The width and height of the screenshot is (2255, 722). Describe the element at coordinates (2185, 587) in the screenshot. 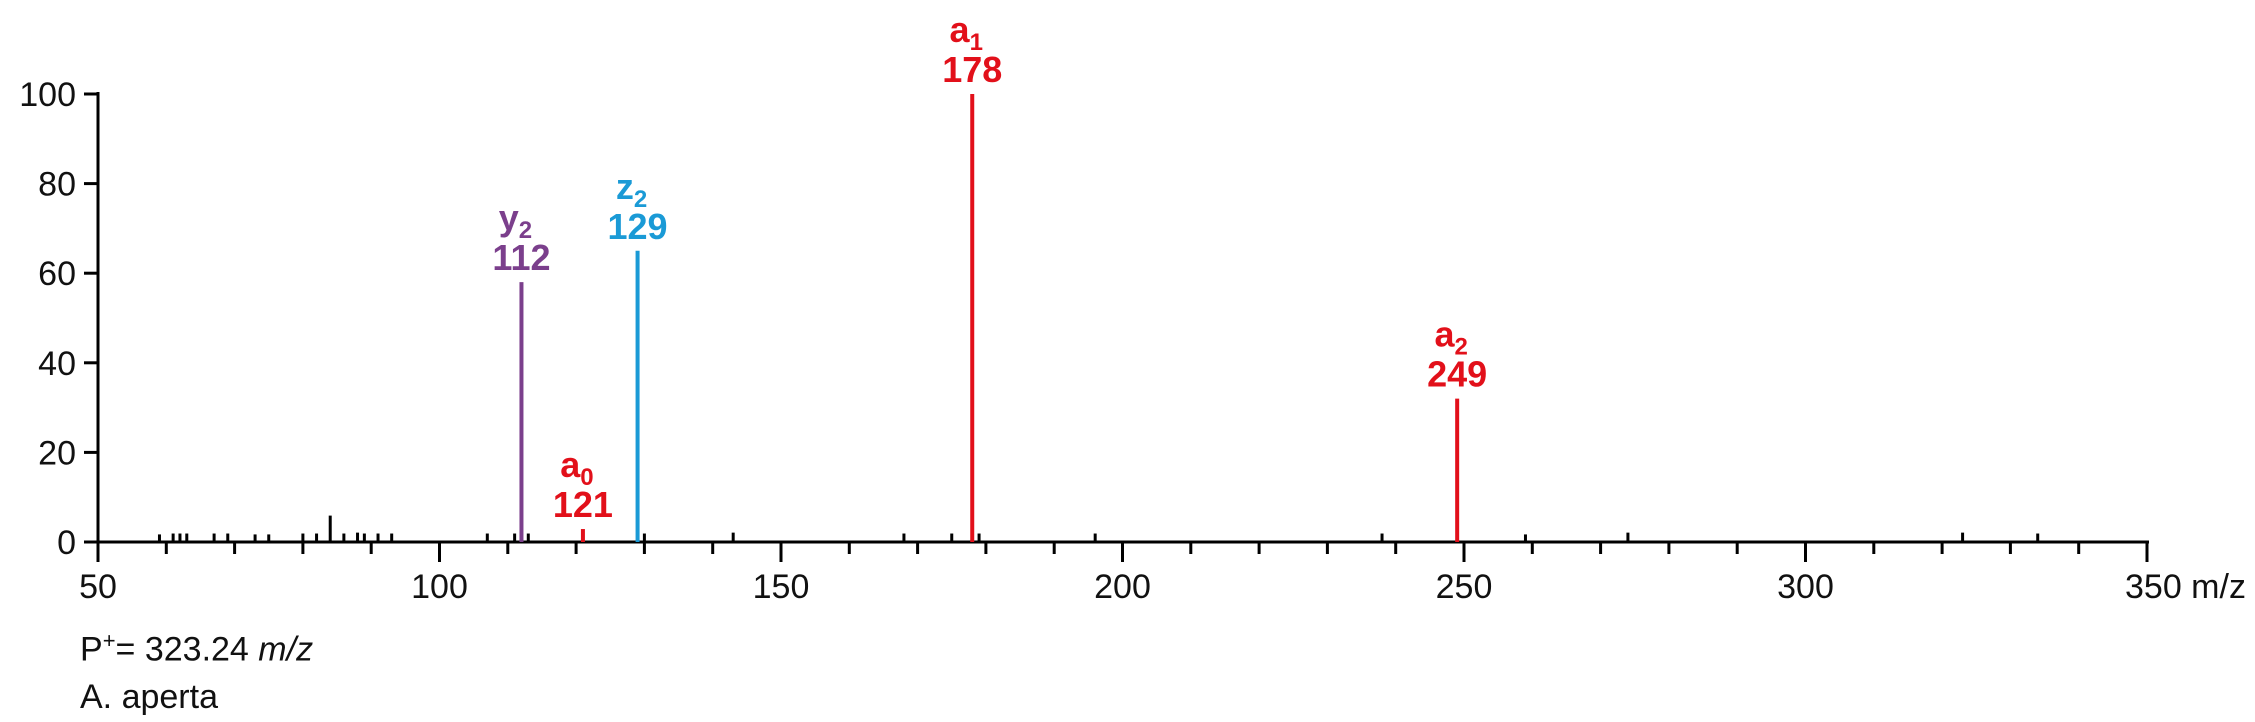

I see `x-tick-label: 350 m/z` at that location.